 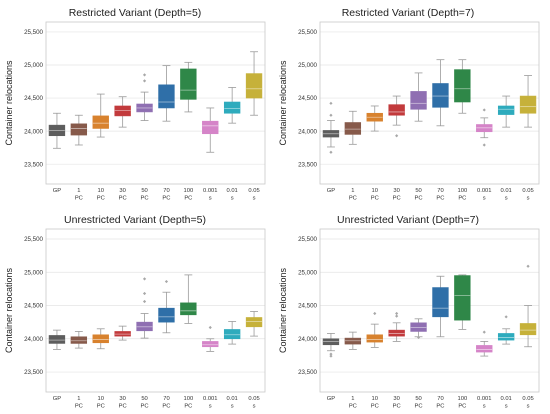 I want to click on panel-title: Restricted Variant (Depth=7), so click(x=408, y=13).